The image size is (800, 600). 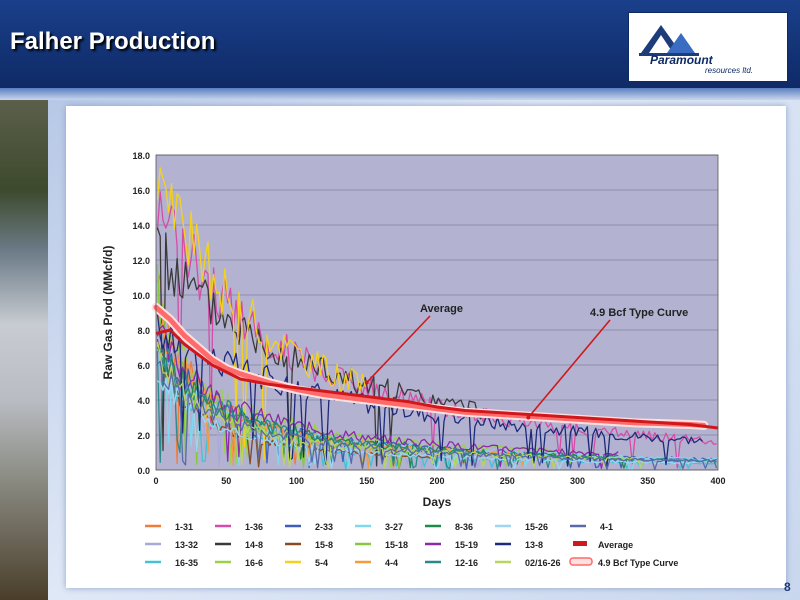 I want to click on legend-label: 15-8, so click(x=324, y=545).